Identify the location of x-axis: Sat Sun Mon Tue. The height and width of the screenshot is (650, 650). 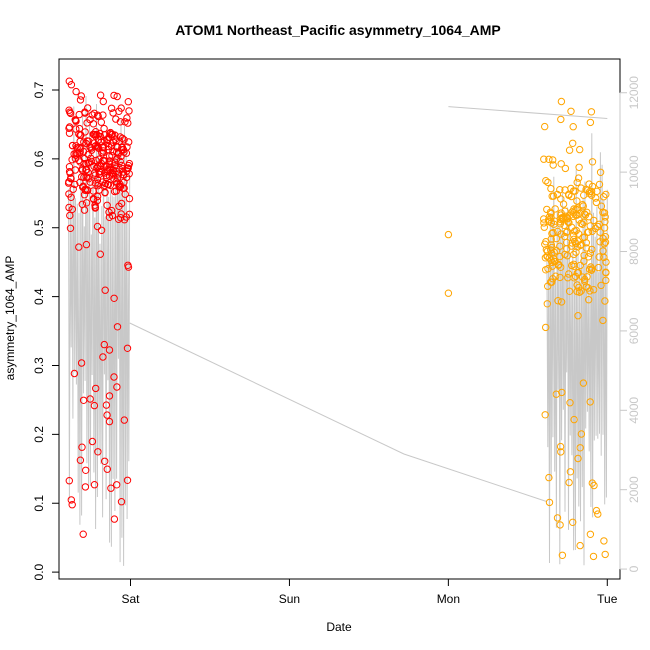
(370, 592).